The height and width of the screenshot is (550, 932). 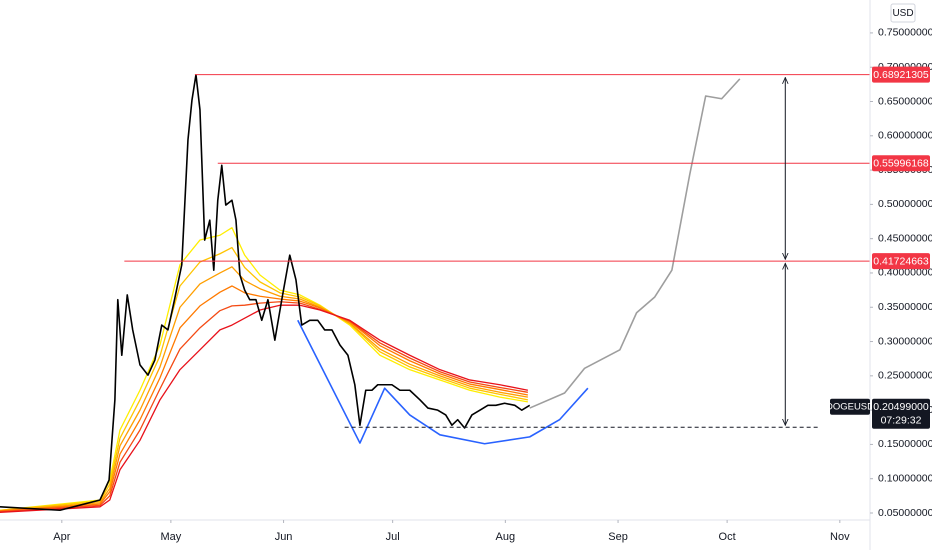 What do you see at coordinates (905, 136) in the screenshot?
I see `y-tick-label: 0.60000000` at bounding box center [905, 136].